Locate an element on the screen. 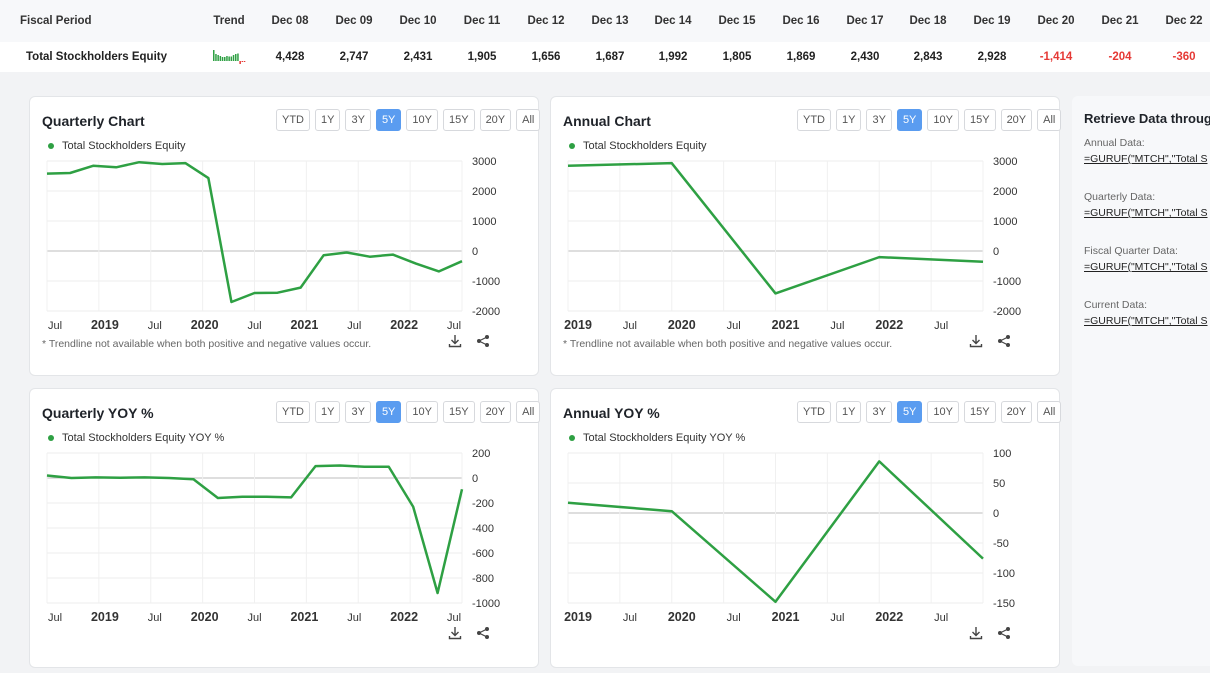 The height and width of the screenshot is (673, 1210). x-tick-label: 2020 is located at coordinates (205, 617).